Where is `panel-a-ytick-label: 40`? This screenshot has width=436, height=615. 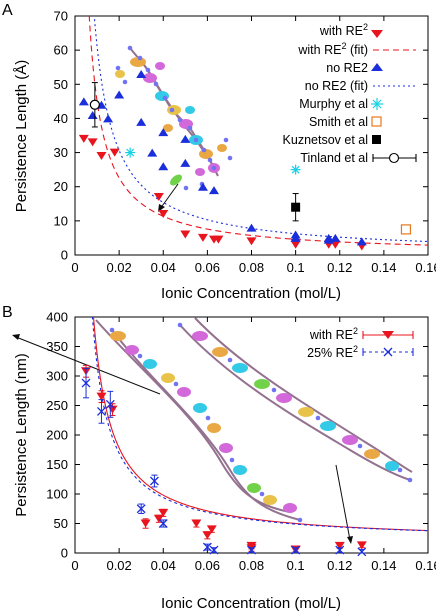 panel-a-ytick-label: 40 is located at coordinates (61, 118).